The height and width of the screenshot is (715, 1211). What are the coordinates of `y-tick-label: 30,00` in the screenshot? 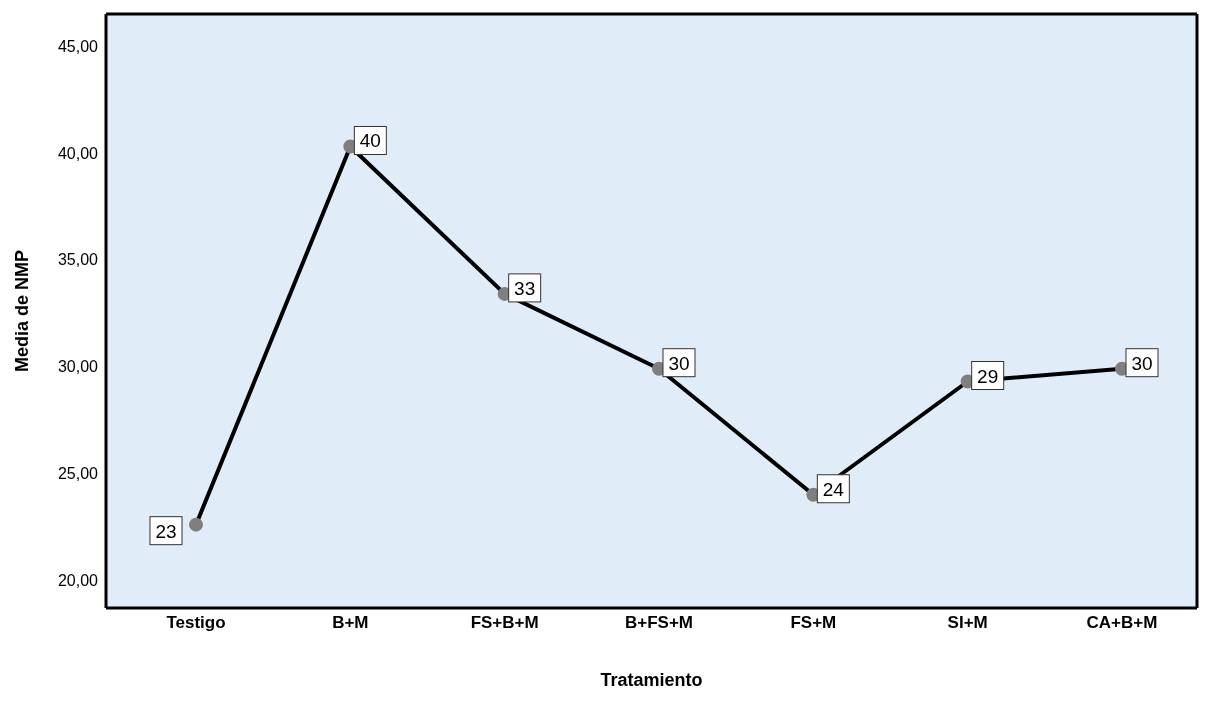 It's located at (78, 367).